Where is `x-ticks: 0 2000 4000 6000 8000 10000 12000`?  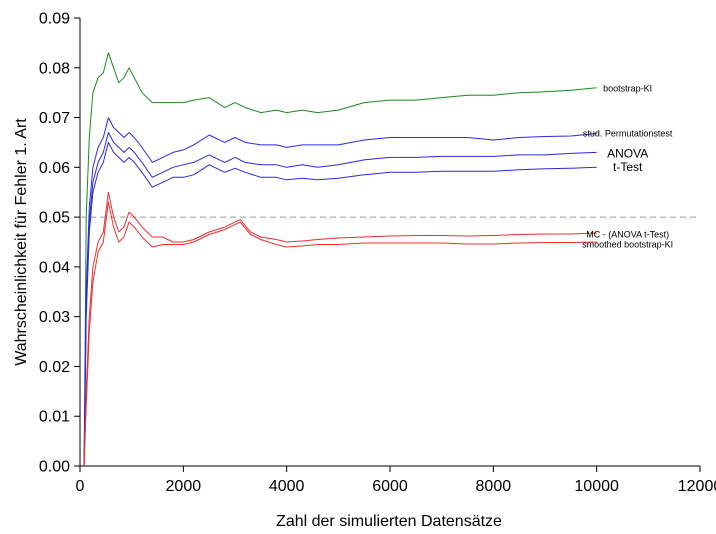
x-ticks: 0 2000 4000 6000 8000 10000 12000 is located at coordinates (396, 480).